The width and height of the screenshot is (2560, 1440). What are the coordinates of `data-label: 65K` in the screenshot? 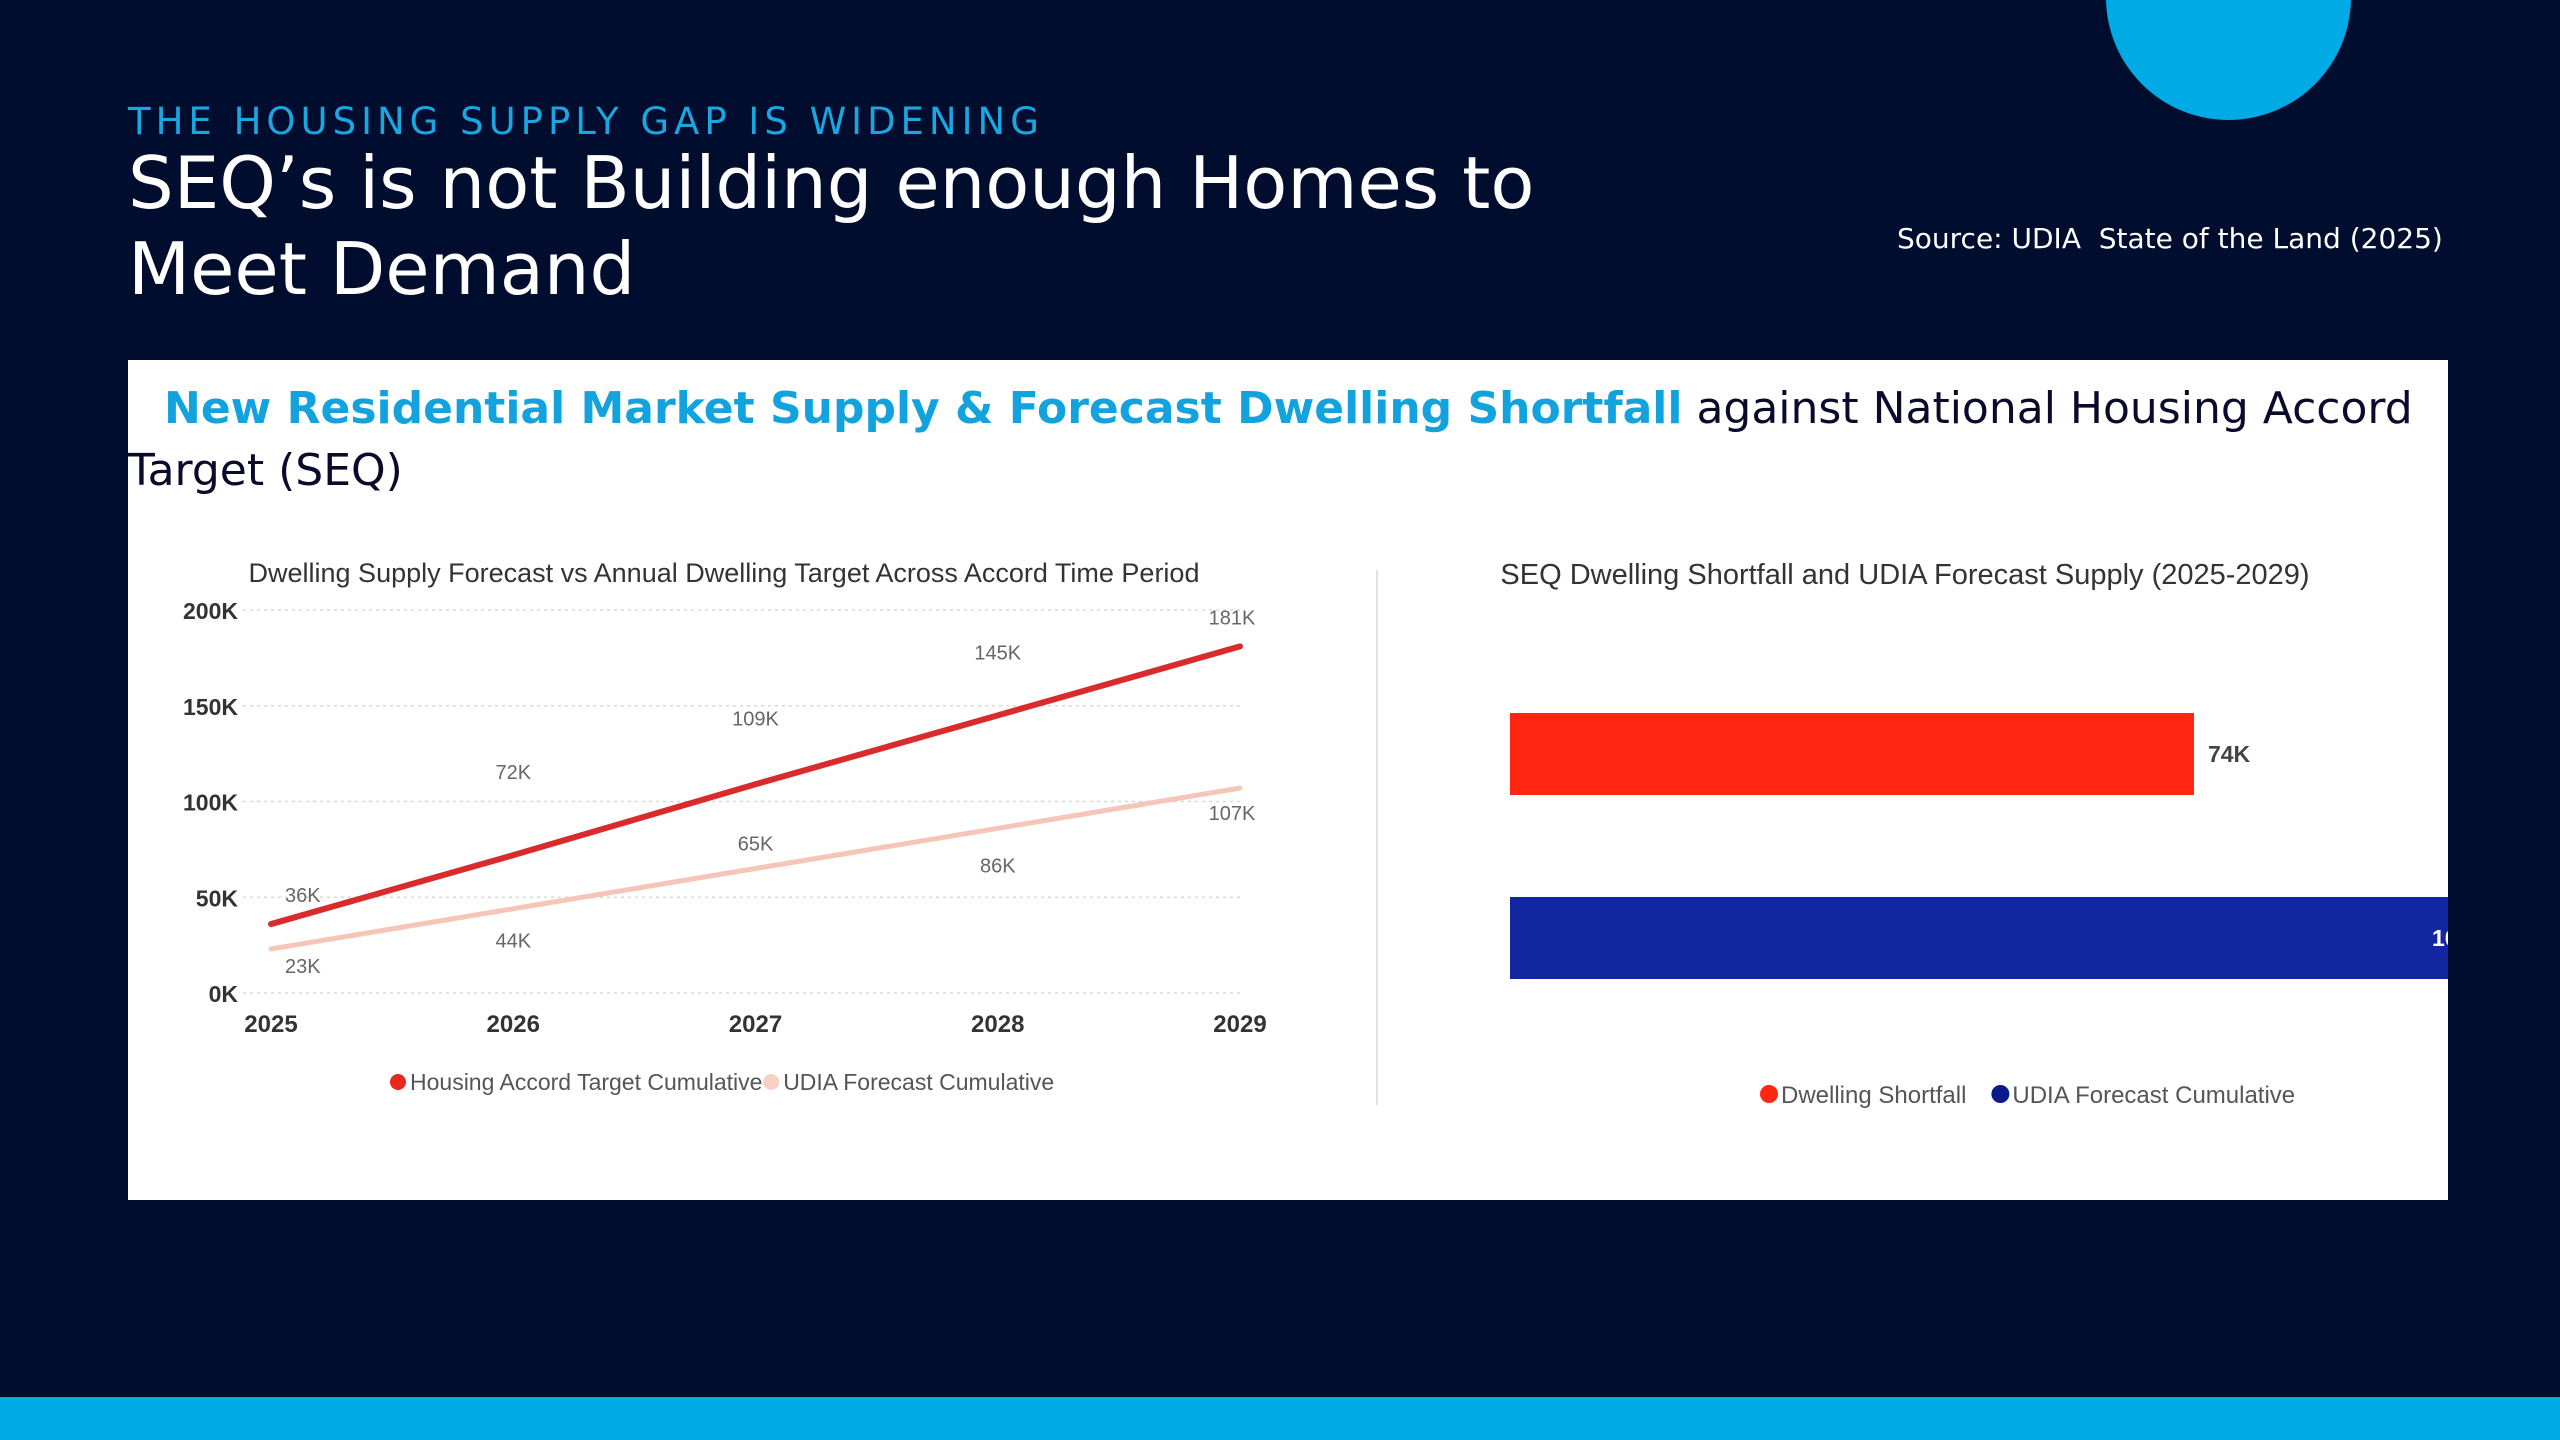 It's located at (756, 845).